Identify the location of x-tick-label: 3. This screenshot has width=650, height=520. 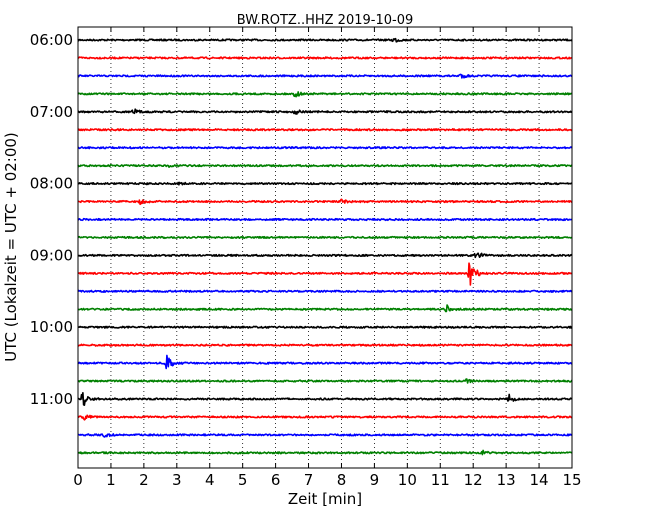
(177, 480).